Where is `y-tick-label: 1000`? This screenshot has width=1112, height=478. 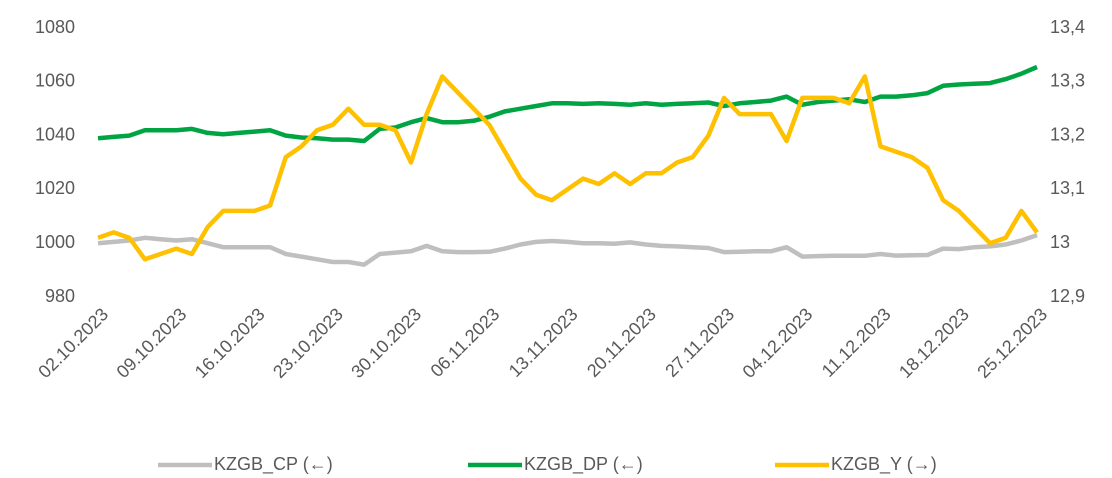
y-tick-label: 1000 is located at coordinates (55, 242).